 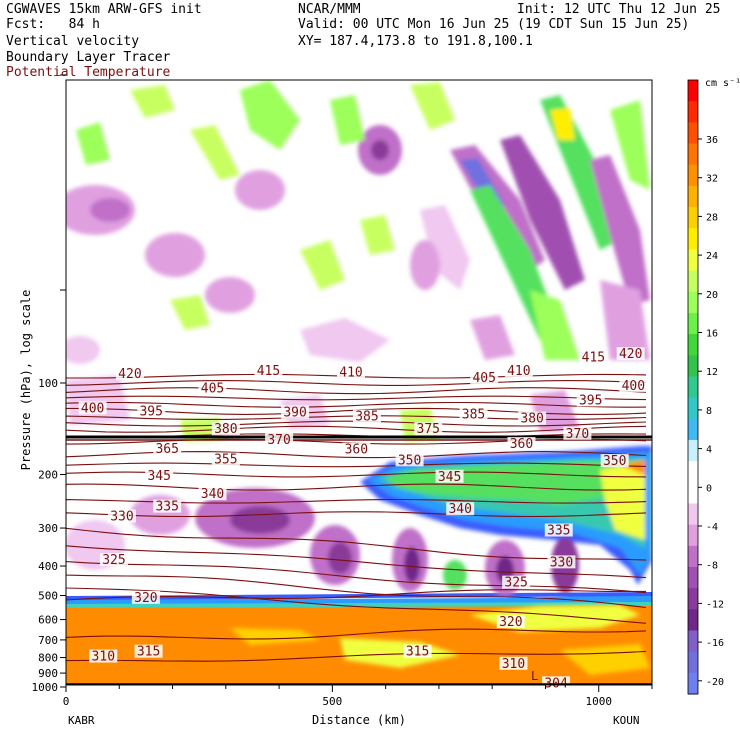 I want to click on theta-label: 415, so click(x=593, y=357).